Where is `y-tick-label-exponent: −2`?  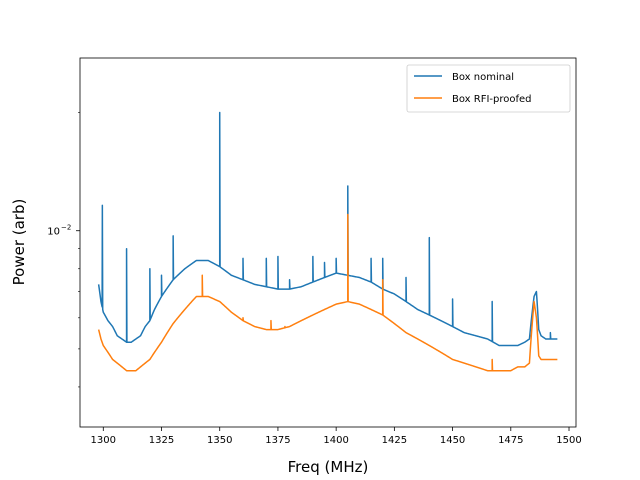 y-tick-label-exponent: −2 is located at coordinates (66, 228).